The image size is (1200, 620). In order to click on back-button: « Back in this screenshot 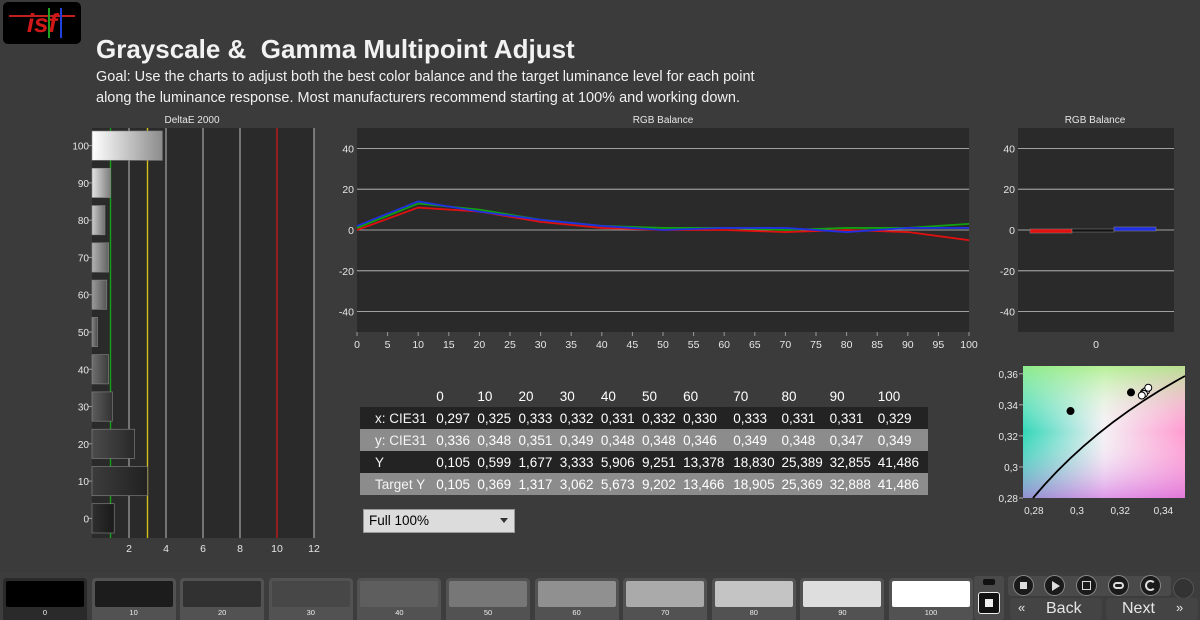, I will do `click(1056, 609)`.